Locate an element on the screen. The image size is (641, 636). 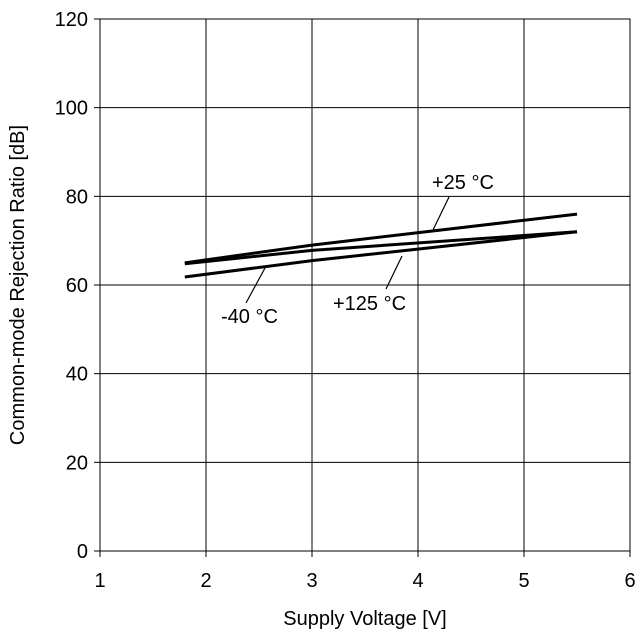
series-label-3: +125 °C is located at coordinates (369, 304).